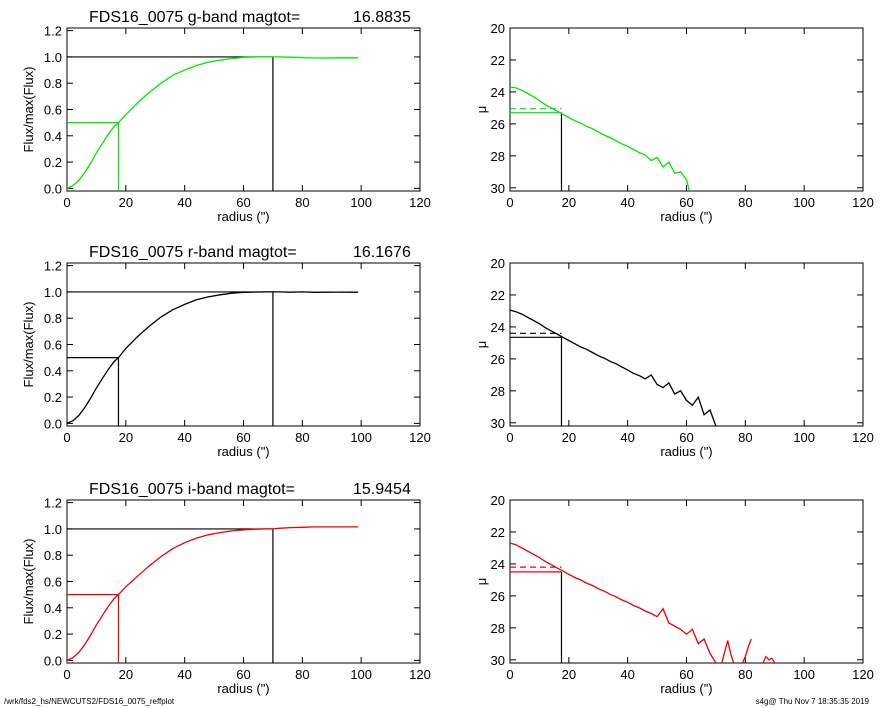 The width and height of the screenshot is (885, 708). I want to click on panel-i-profile: 0 20 40 60 80 100 120 20 22 24 26 28 30 radius (") μ, so click(674, 594).